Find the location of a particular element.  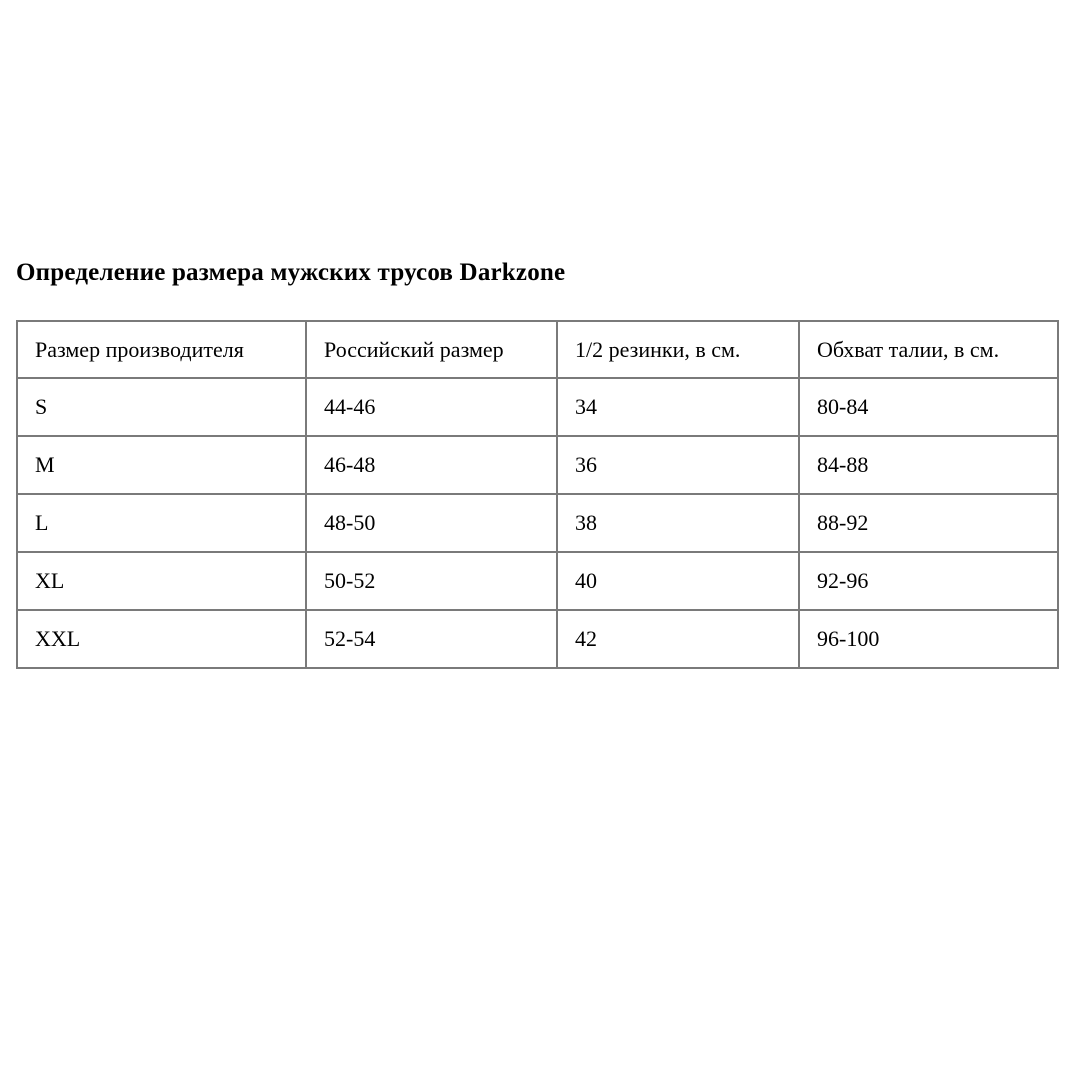

cell-half-elastic: 40 is located at coordinates (678, 581).